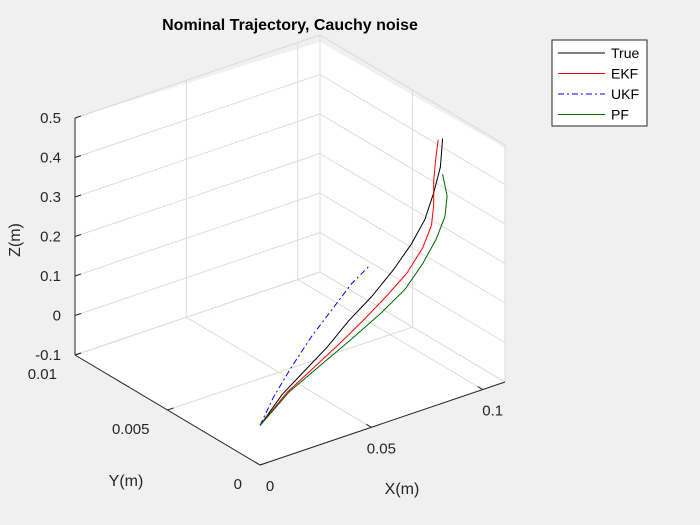 The height and width of the screenshot is (525, 700). I want to click on legend-box, so click(599, 83).